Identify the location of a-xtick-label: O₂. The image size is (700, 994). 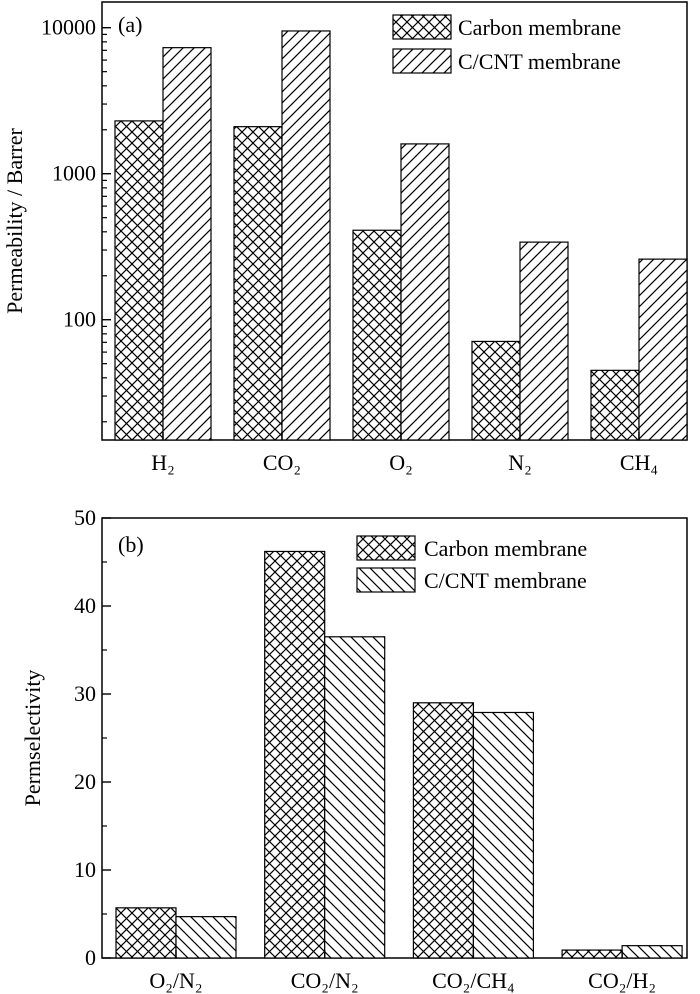
(401, 462).